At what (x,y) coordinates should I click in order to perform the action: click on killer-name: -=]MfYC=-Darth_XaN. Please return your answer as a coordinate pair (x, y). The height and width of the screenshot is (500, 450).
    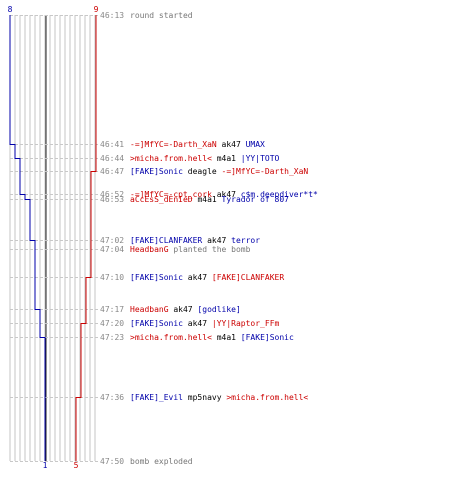
    Looking at the image, I should click on (173, 144).